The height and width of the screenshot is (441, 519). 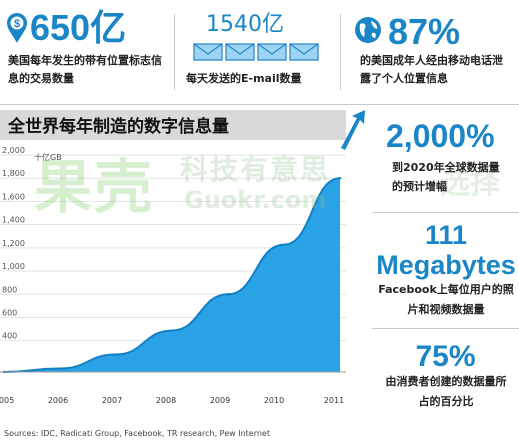 What do you see at coordinates (220, 400) in the screenshot?
I see `x-tick-label: 2009` at bounding box center [220, 400].